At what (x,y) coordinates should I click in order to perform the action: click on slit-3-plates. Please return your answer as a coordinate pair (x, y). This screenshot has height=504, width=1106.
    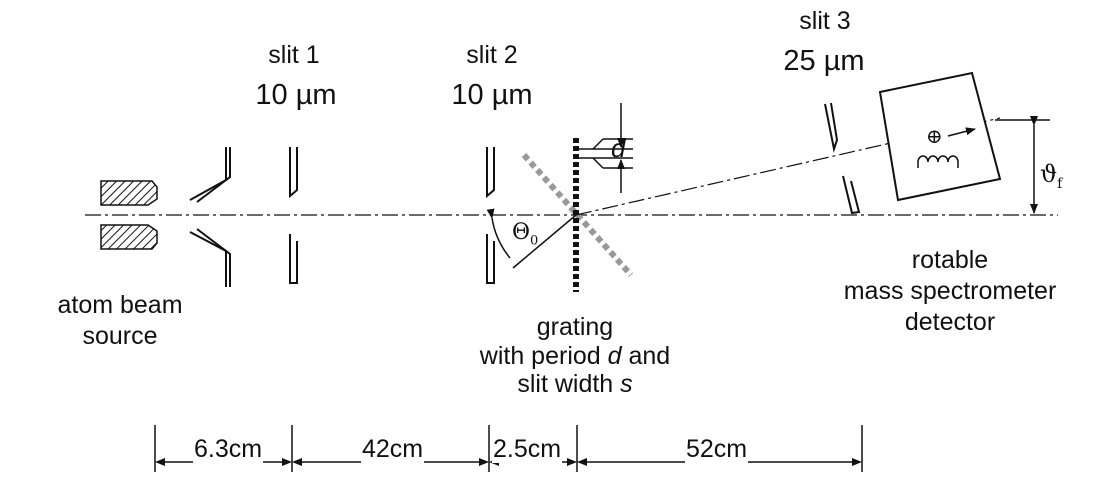
    Looking at the image, I should click on (842, 158).